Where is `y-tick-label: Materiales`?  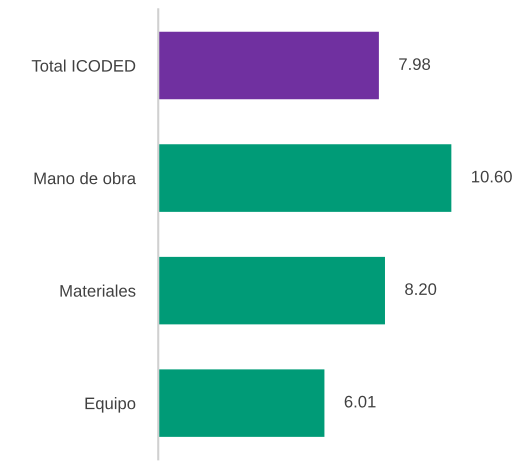 y-tick-label: Materiales is located at coordinates (98, 290).